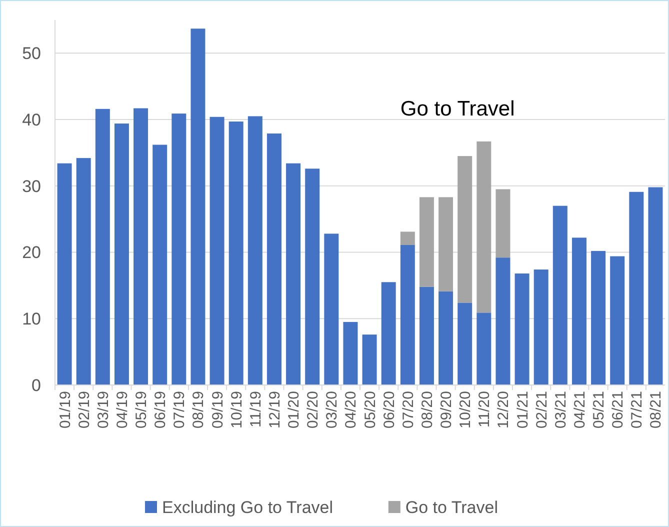  I want to click on x-tick-label: 08/20, so click(427, 410).